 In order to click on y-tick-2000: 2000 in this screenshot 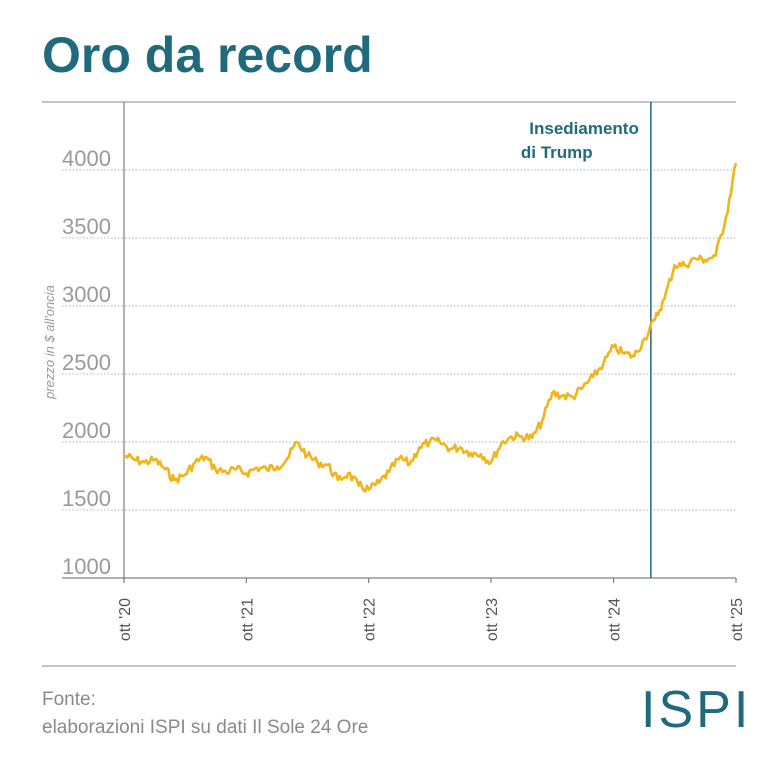, I will do `click(86, 430)`.